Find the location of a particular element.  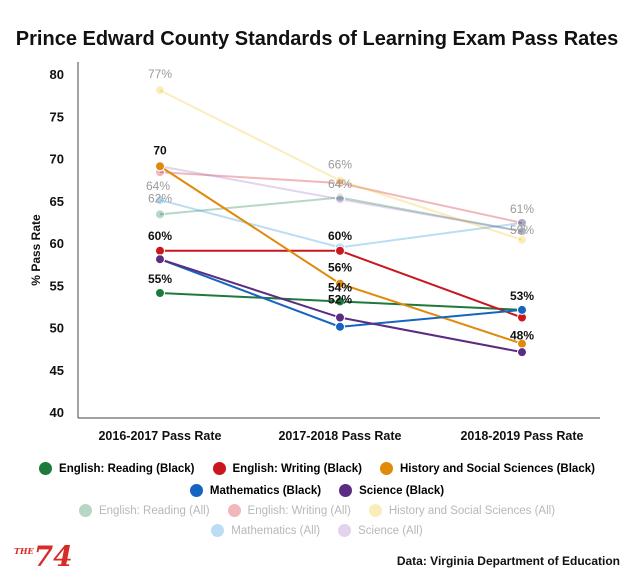

legend-label: English: Writing (All) is located at coordinates (299, 510).